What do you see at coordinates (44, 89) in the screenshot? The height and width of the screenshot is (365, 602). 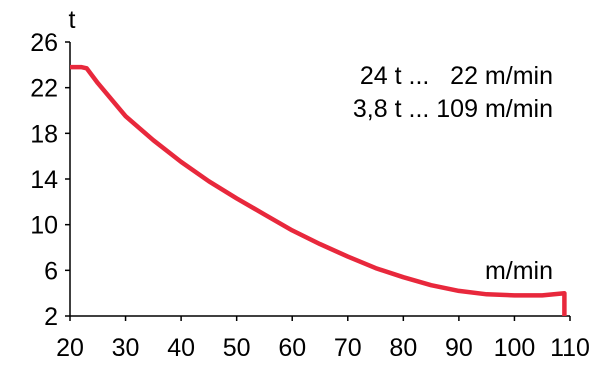 I see `y-tick-label: 22` at bounding box center [44, 89].